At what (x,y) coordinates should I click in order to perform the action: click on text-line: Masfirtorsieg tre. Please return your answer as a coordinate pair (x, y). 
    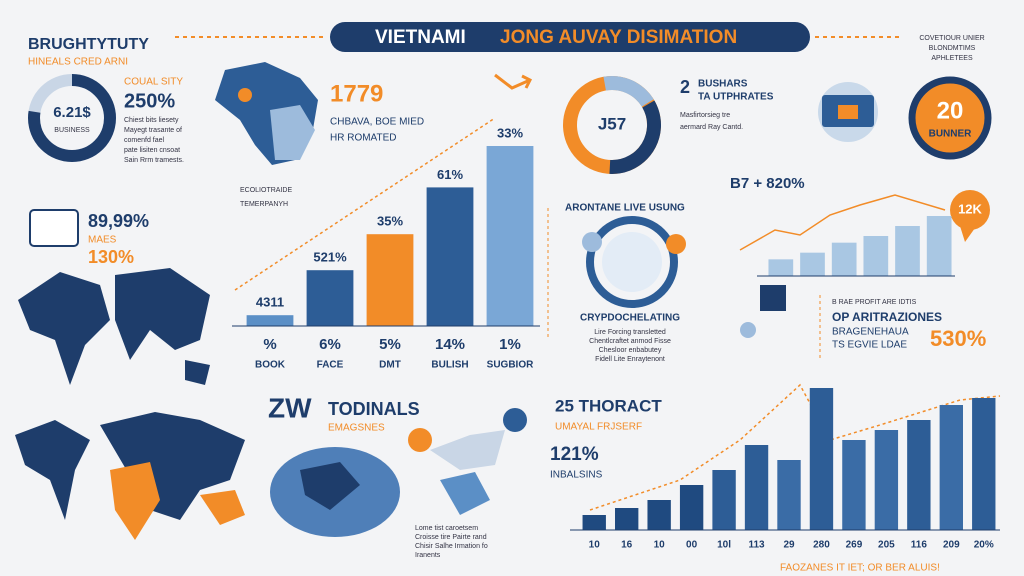
    Looking at the image, I should click on (705, 115).